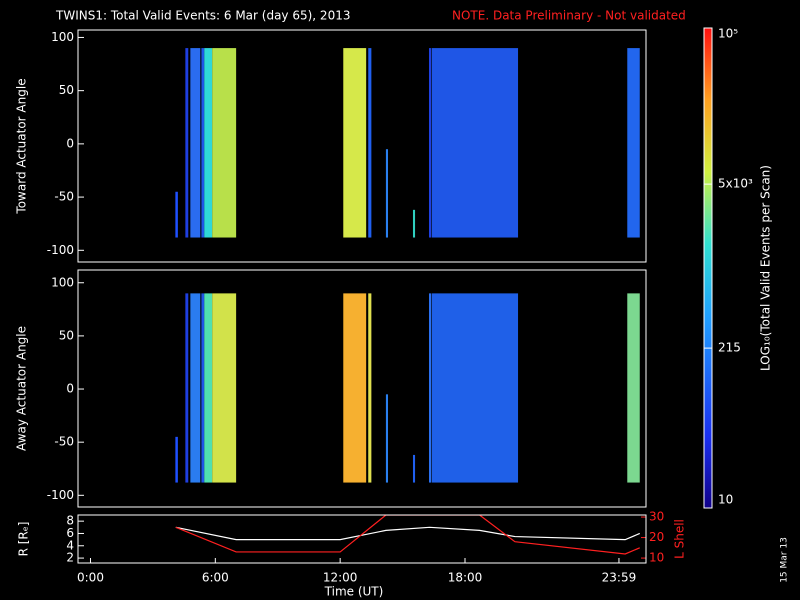  I want to click on colorbar-label: LOG₁₀(Total Valid Events per Scan), so click(766, 268).